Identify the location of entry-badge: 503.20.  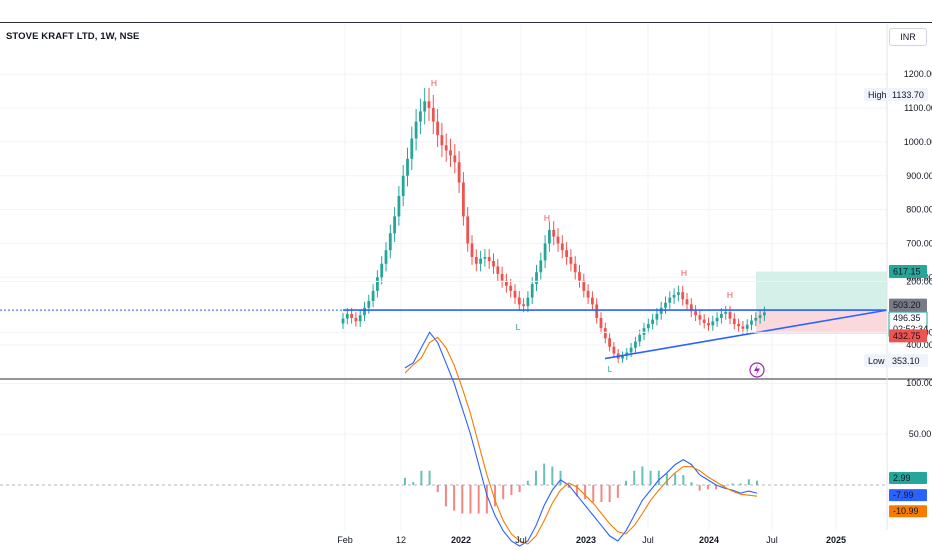
(907, 305).